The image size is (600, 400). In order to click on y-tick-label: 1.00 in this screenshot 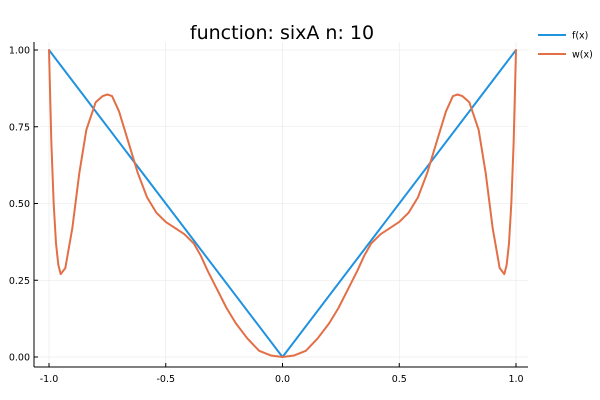, I will do `click(19, 51)`.